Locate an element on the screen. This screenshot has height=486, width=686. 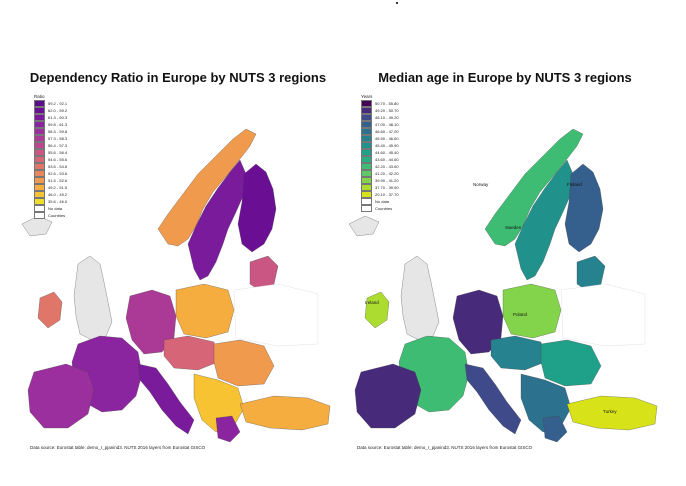
median-age-legend-label: 46.60 - 47.00 is located at coordinates (387, 132).